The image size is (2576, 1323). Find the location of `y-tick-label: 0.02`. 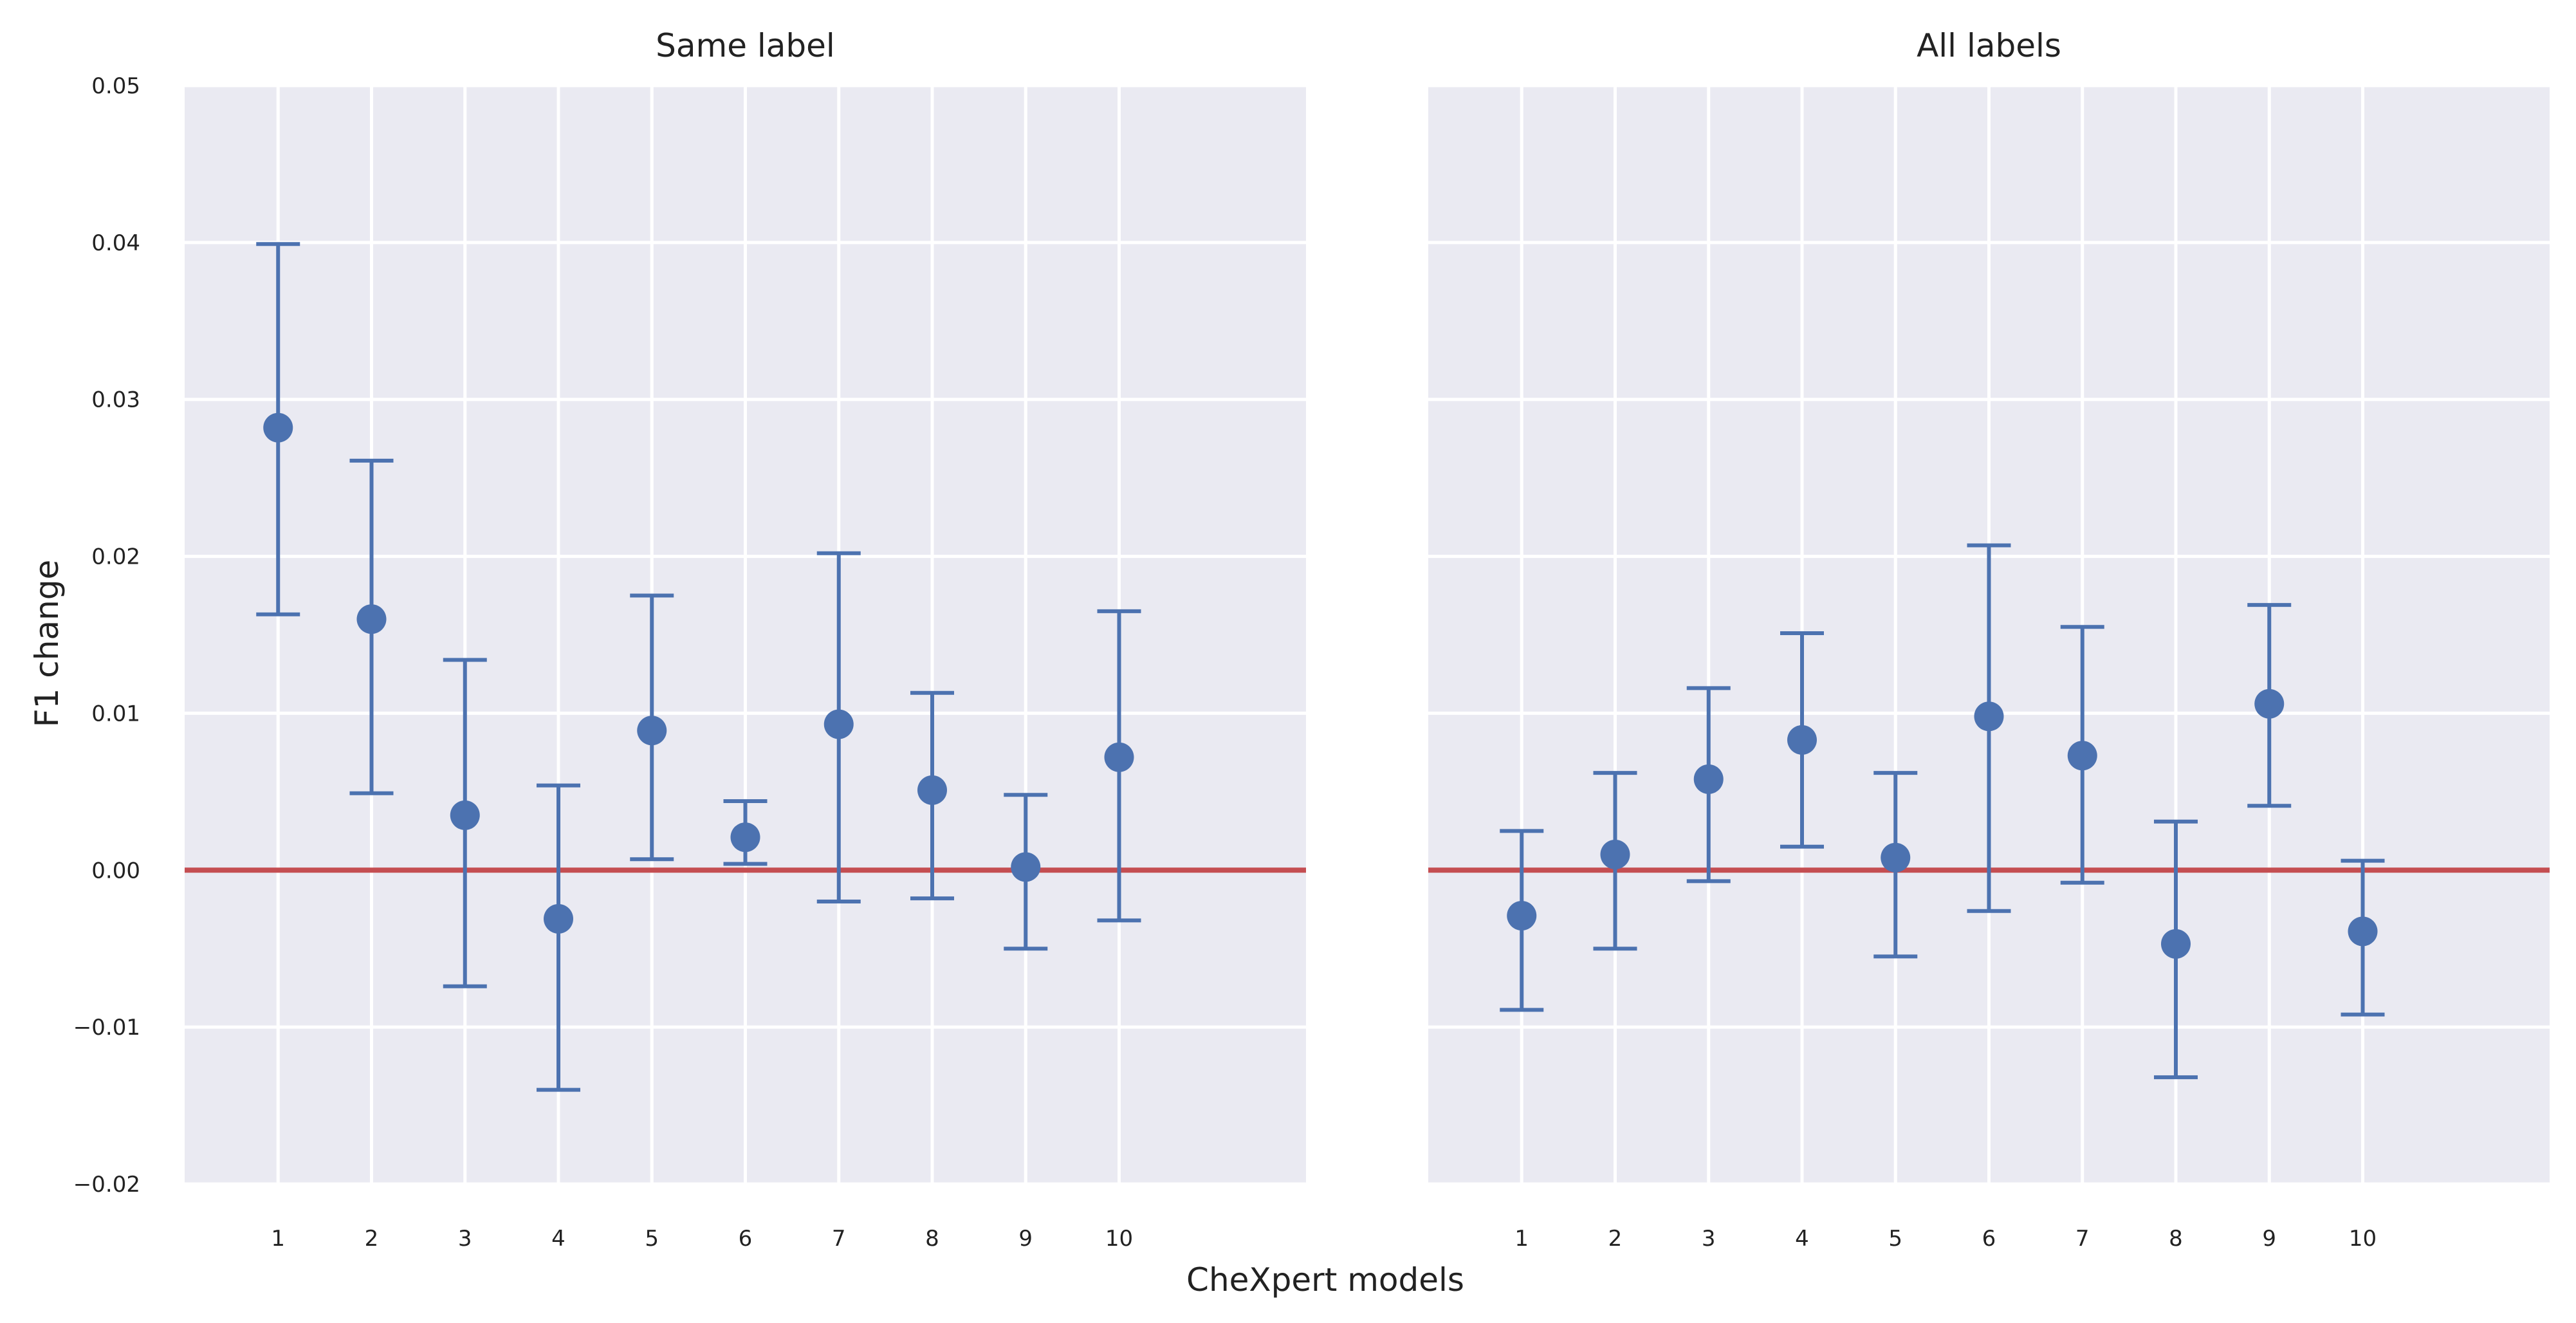

y-tick-label: 0.02 is located at coordinates (115, 557).